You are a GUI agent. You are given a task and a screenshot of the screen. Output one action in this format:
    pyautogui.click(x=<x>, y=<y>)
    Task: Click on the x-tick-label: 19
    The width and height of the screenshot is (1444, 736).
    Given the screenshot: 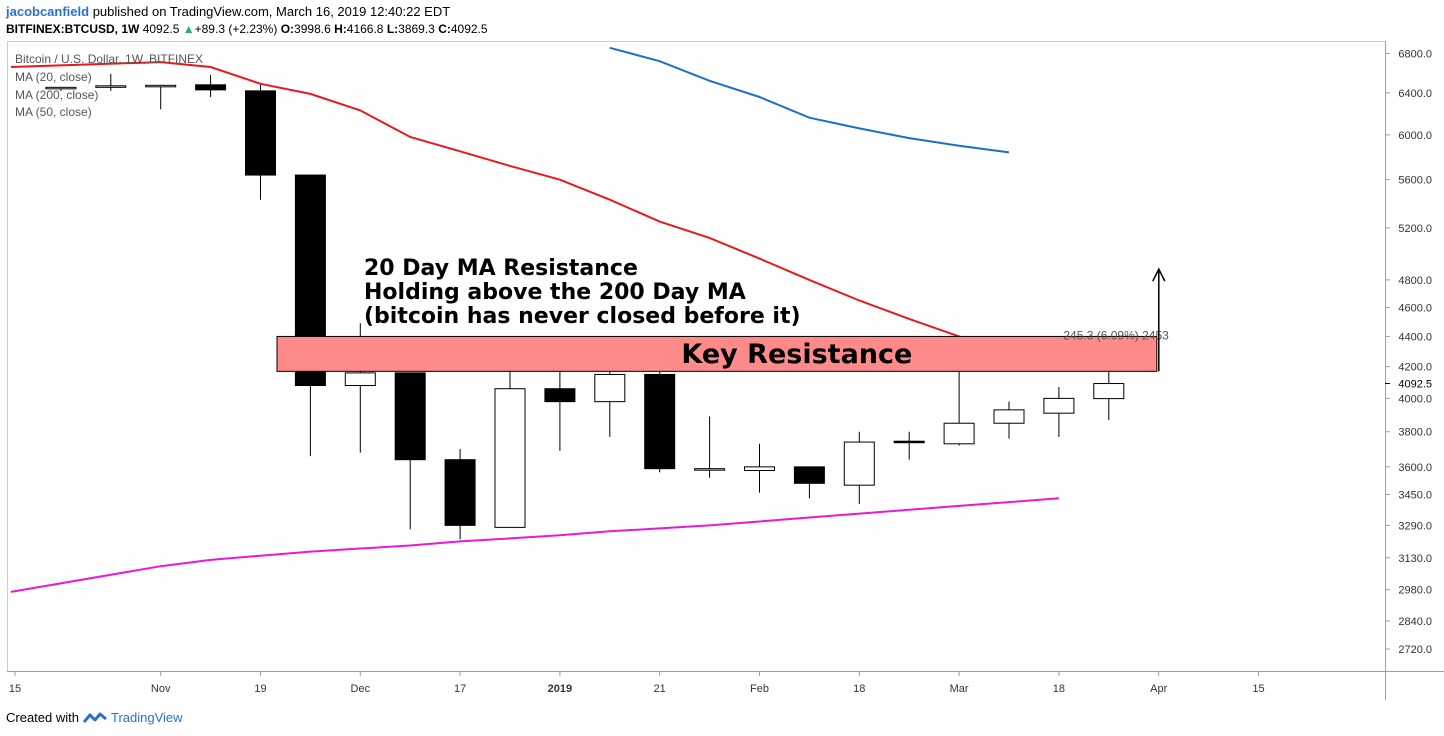 What is the action you would take?
    pyautogui.click(x=260, y=689)
    